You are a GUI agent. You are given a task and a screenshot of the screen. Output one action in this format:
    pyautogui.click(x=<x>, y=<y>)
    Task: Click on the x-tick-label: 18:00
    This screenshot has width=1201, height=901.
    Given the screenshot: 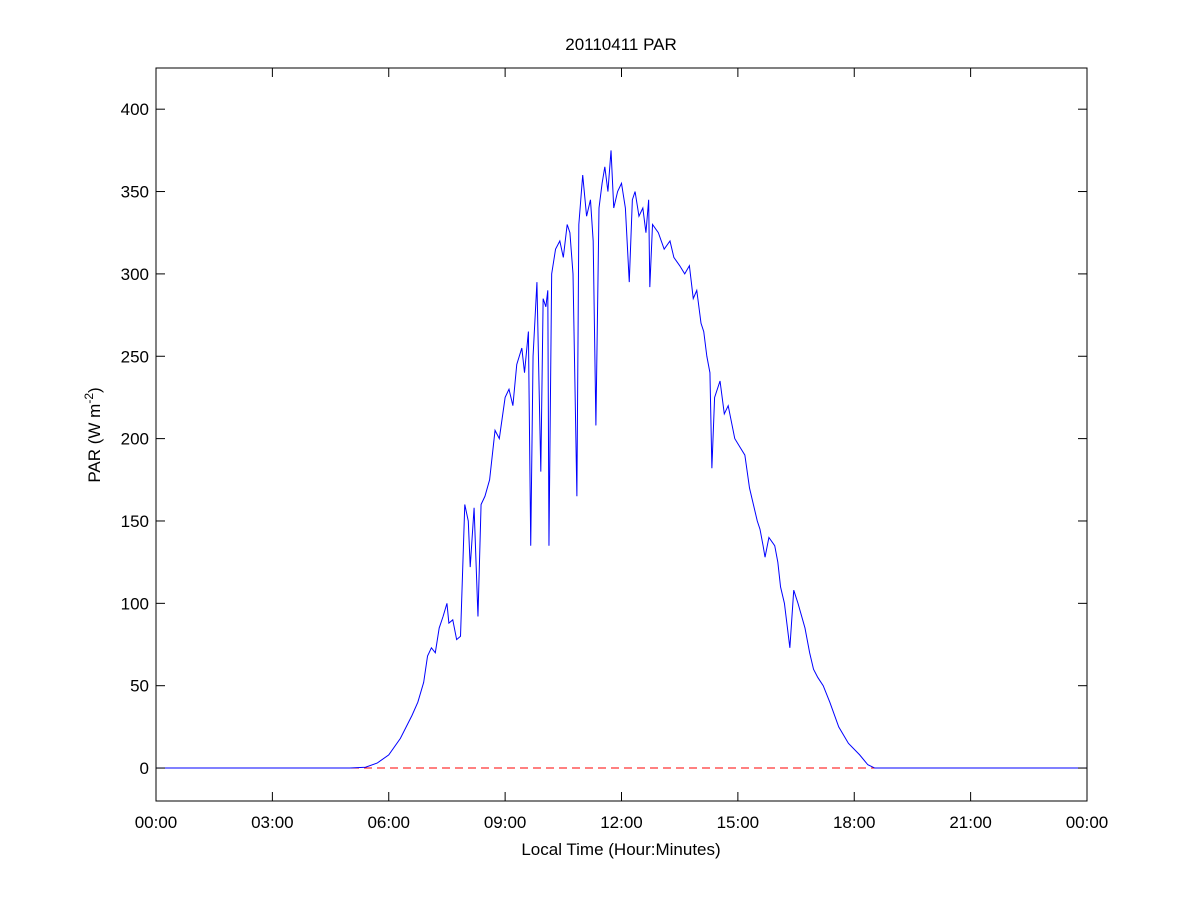 What is the action you would take?
    pyautogui.click(x=854, y=822)
    